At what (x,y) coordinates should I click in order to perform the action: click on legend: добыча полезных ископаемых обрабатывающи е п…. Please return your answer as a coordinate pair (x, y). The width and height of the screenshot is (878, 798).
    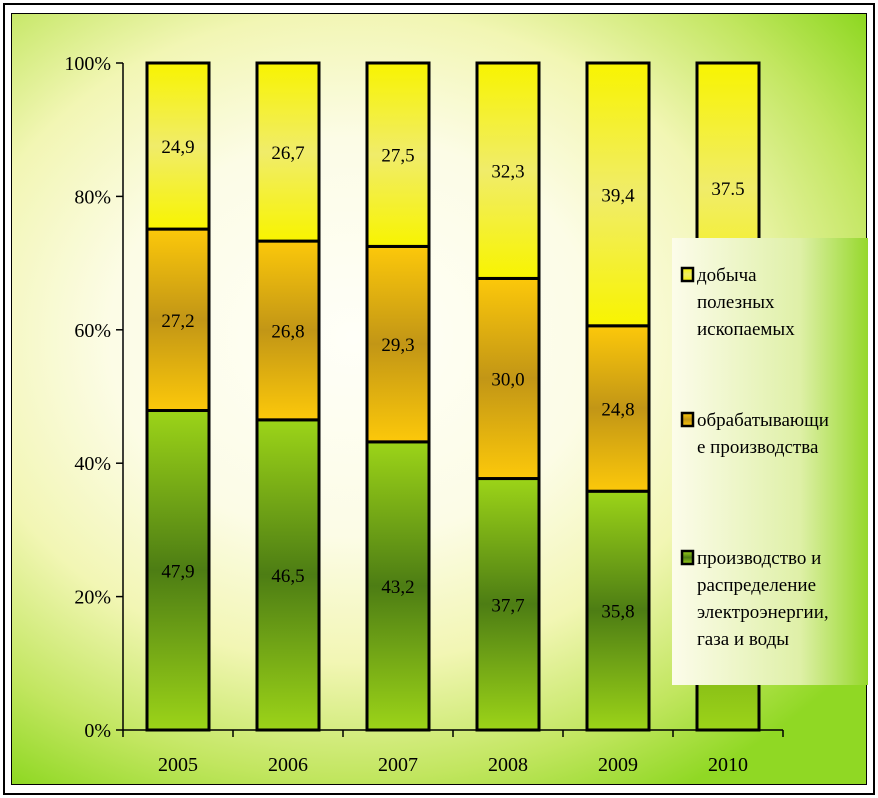
    Looking at the image, I should click on (770, 461).